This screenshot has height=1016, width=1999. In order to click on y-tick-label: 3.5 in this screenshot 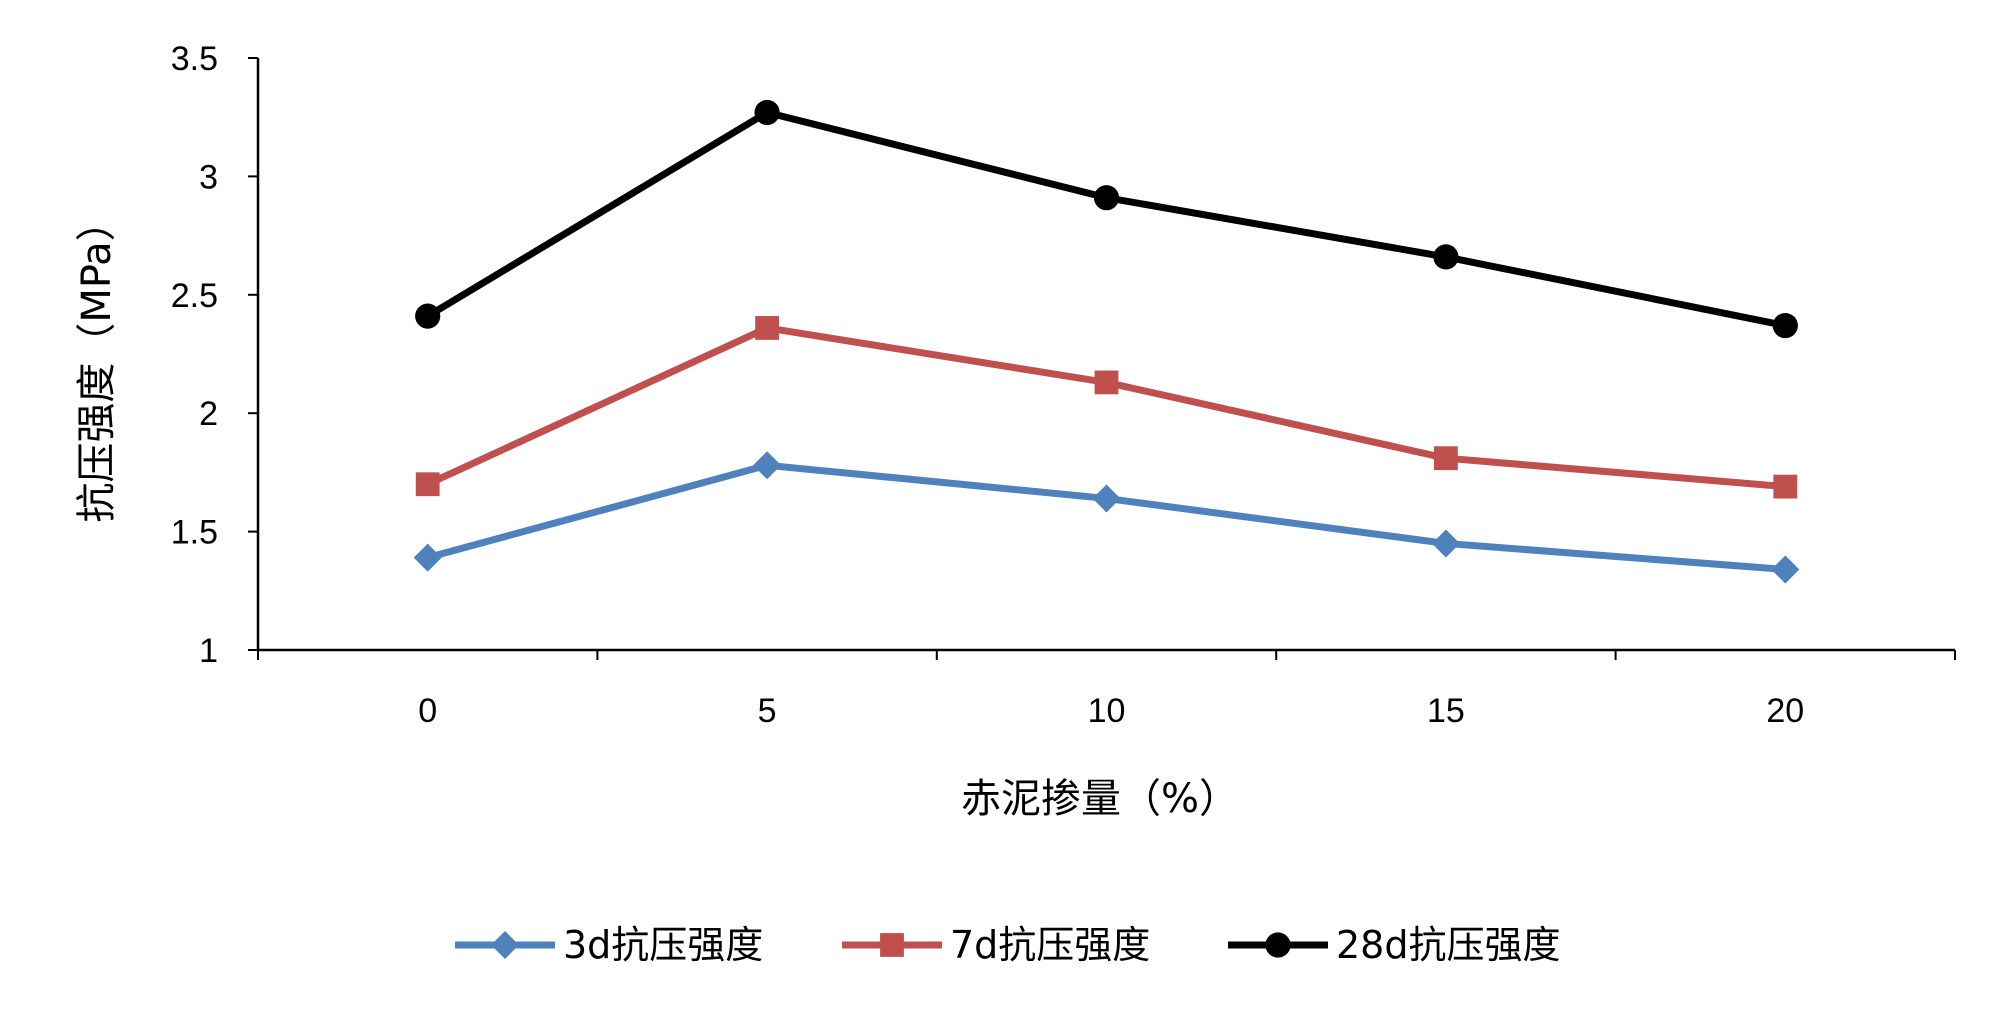, I will do `click(194, 59)`.